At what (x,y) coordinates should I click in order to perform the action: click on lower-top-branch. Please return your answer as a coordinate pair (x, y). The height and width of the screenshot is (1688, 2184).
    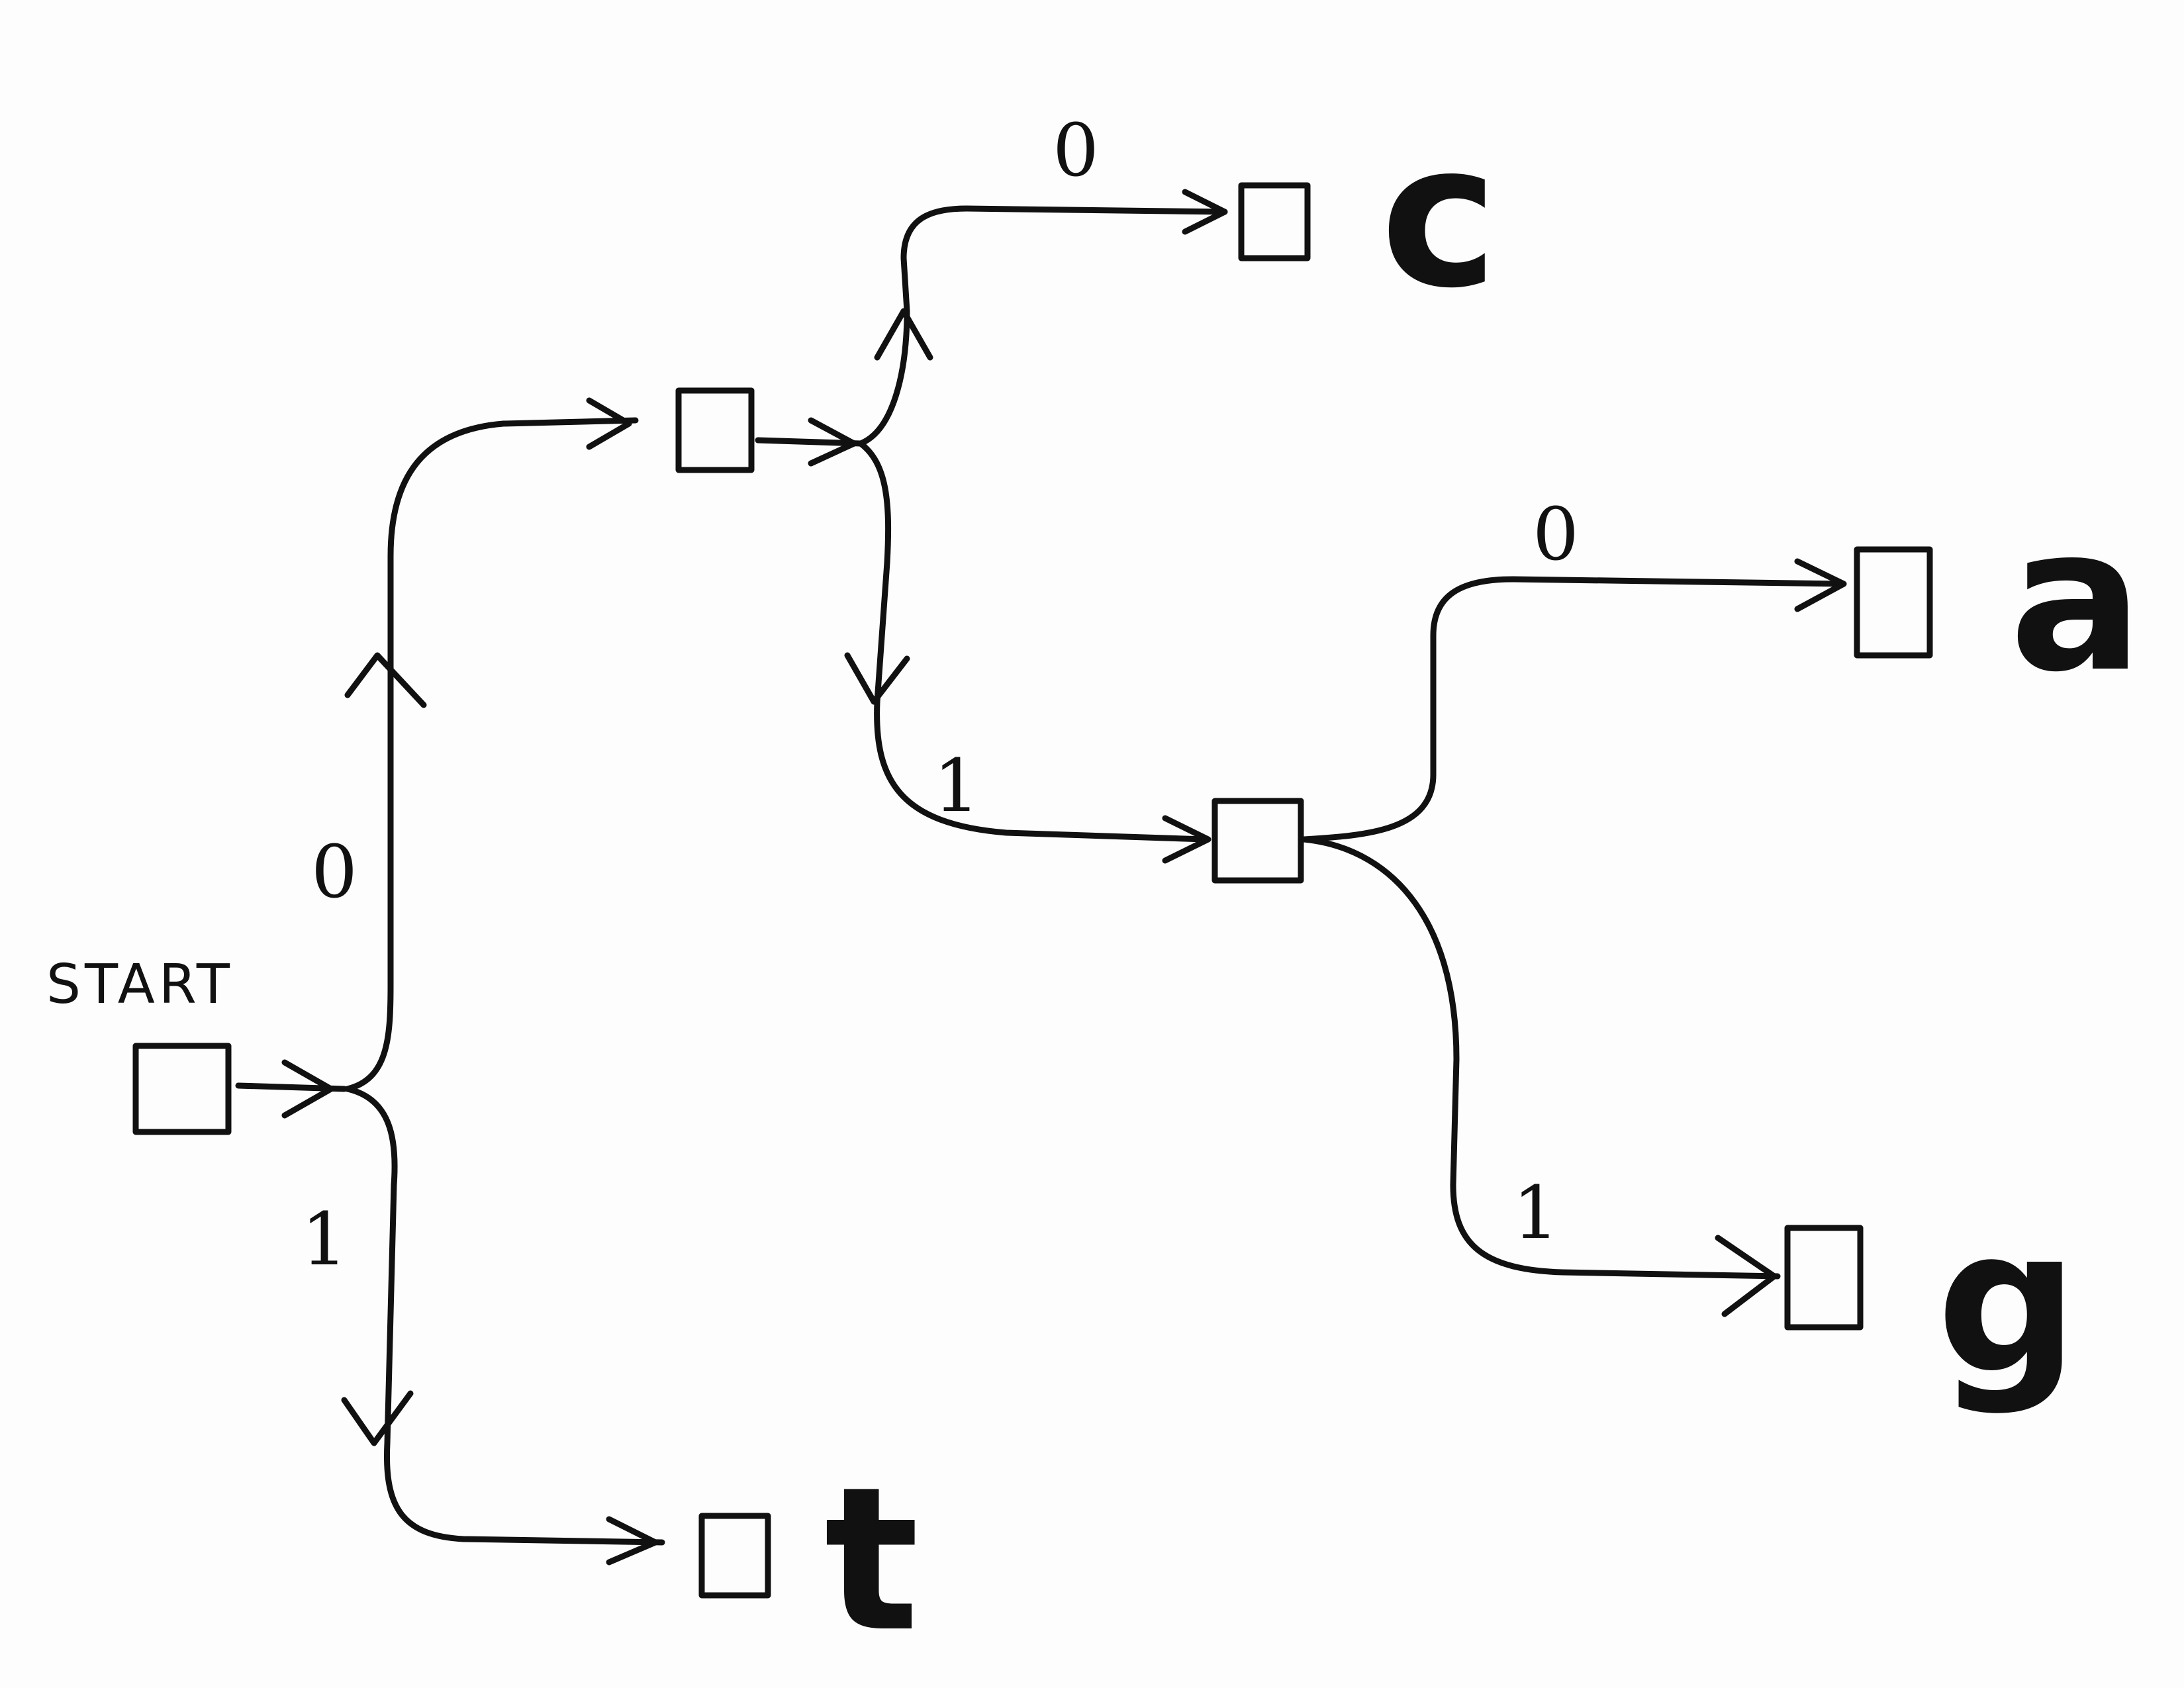
    Looking at the image, I should click on (1572, 709).